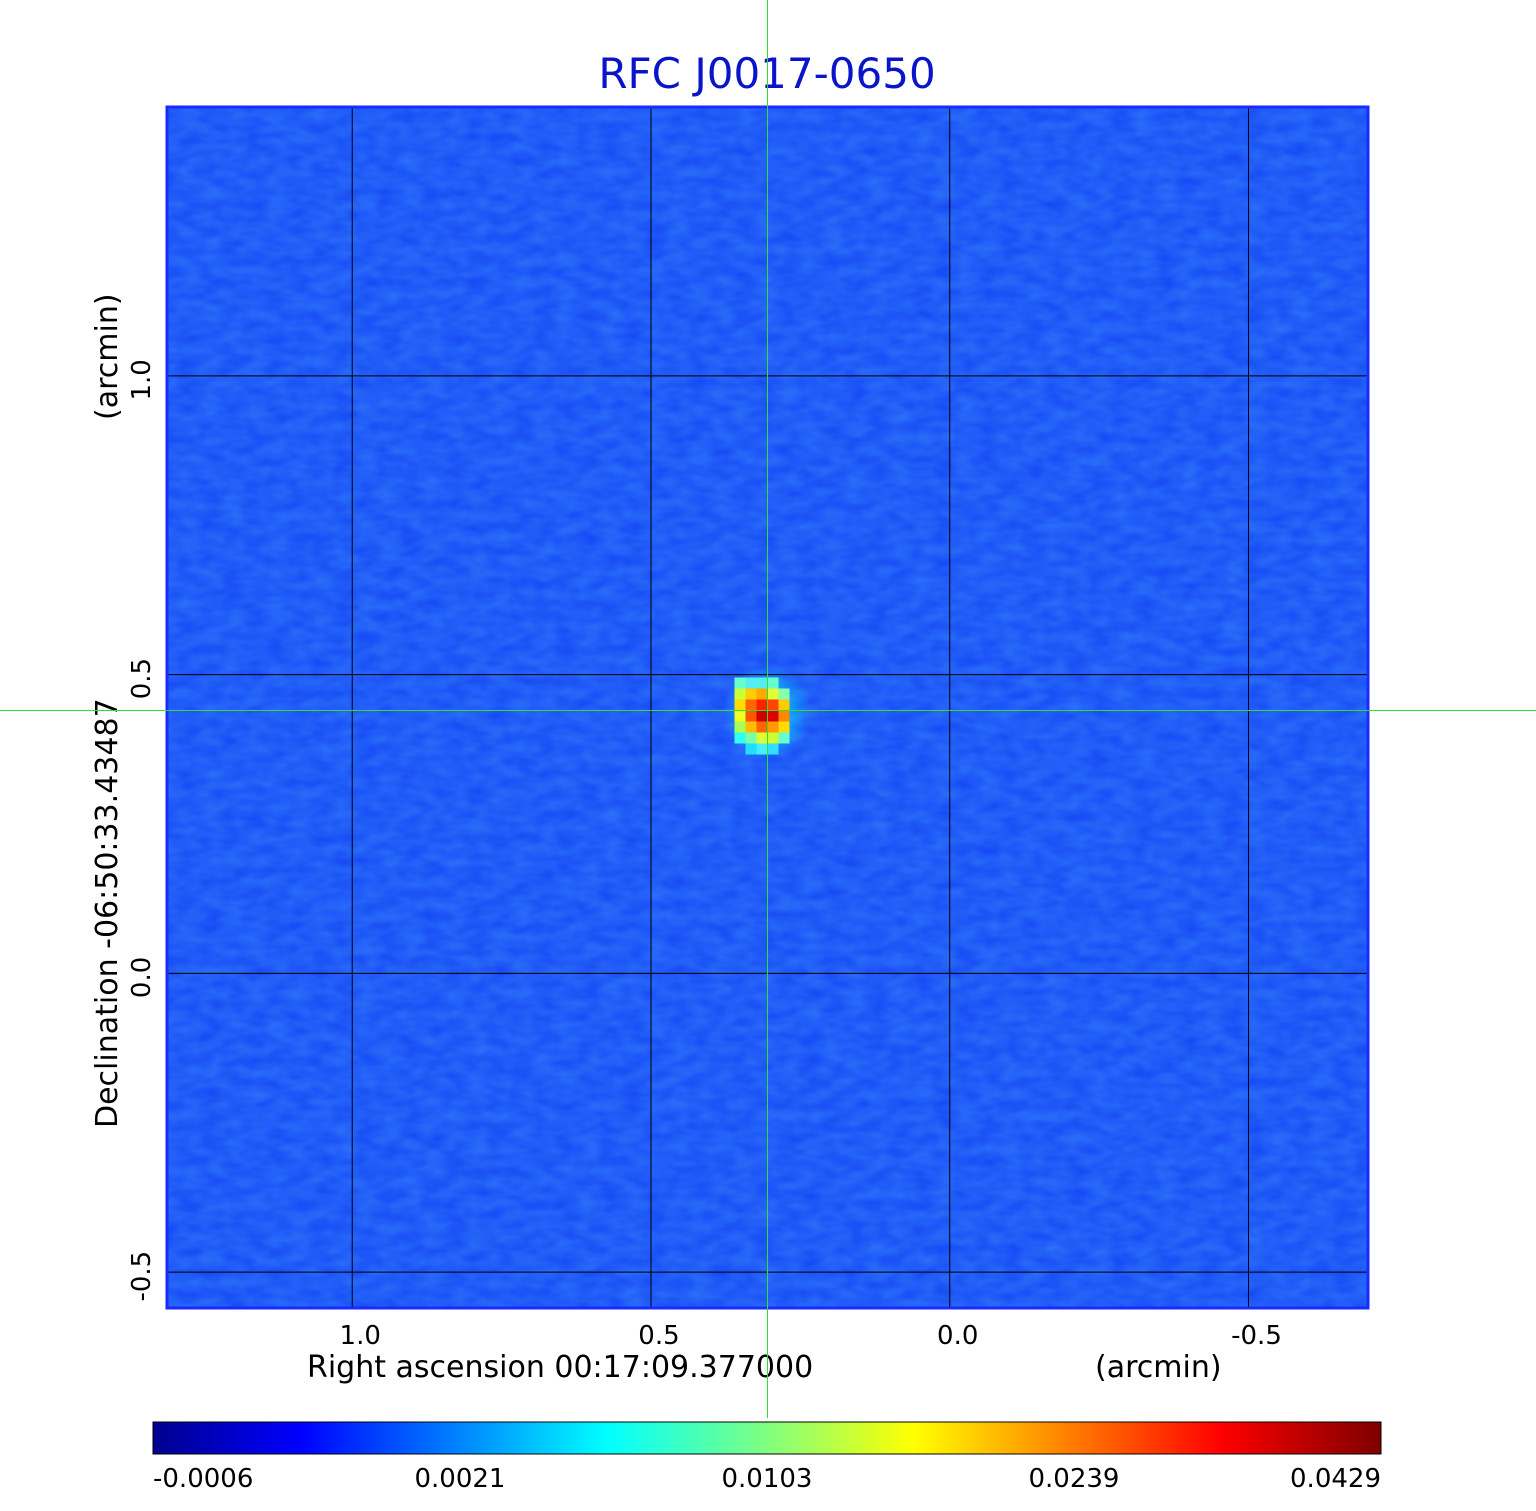  What do you see at coordinates (107, 356) in the screenshot?
I see `y-axis-unit: (arcmin)` at bounding box center [107, 356].